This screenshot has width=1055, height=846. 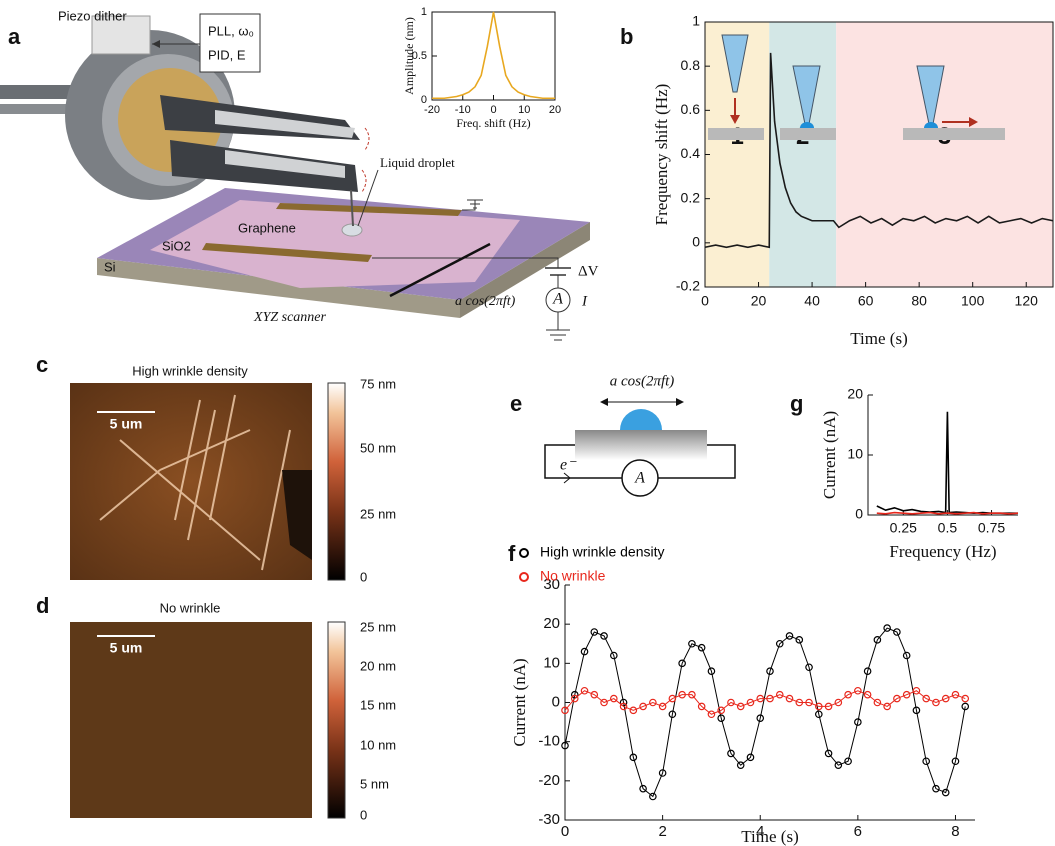 What do you see at coordinates (190, 370) in the screenshot?
I see `image-title: High wrinkle density` at bounding box center [190, 370].